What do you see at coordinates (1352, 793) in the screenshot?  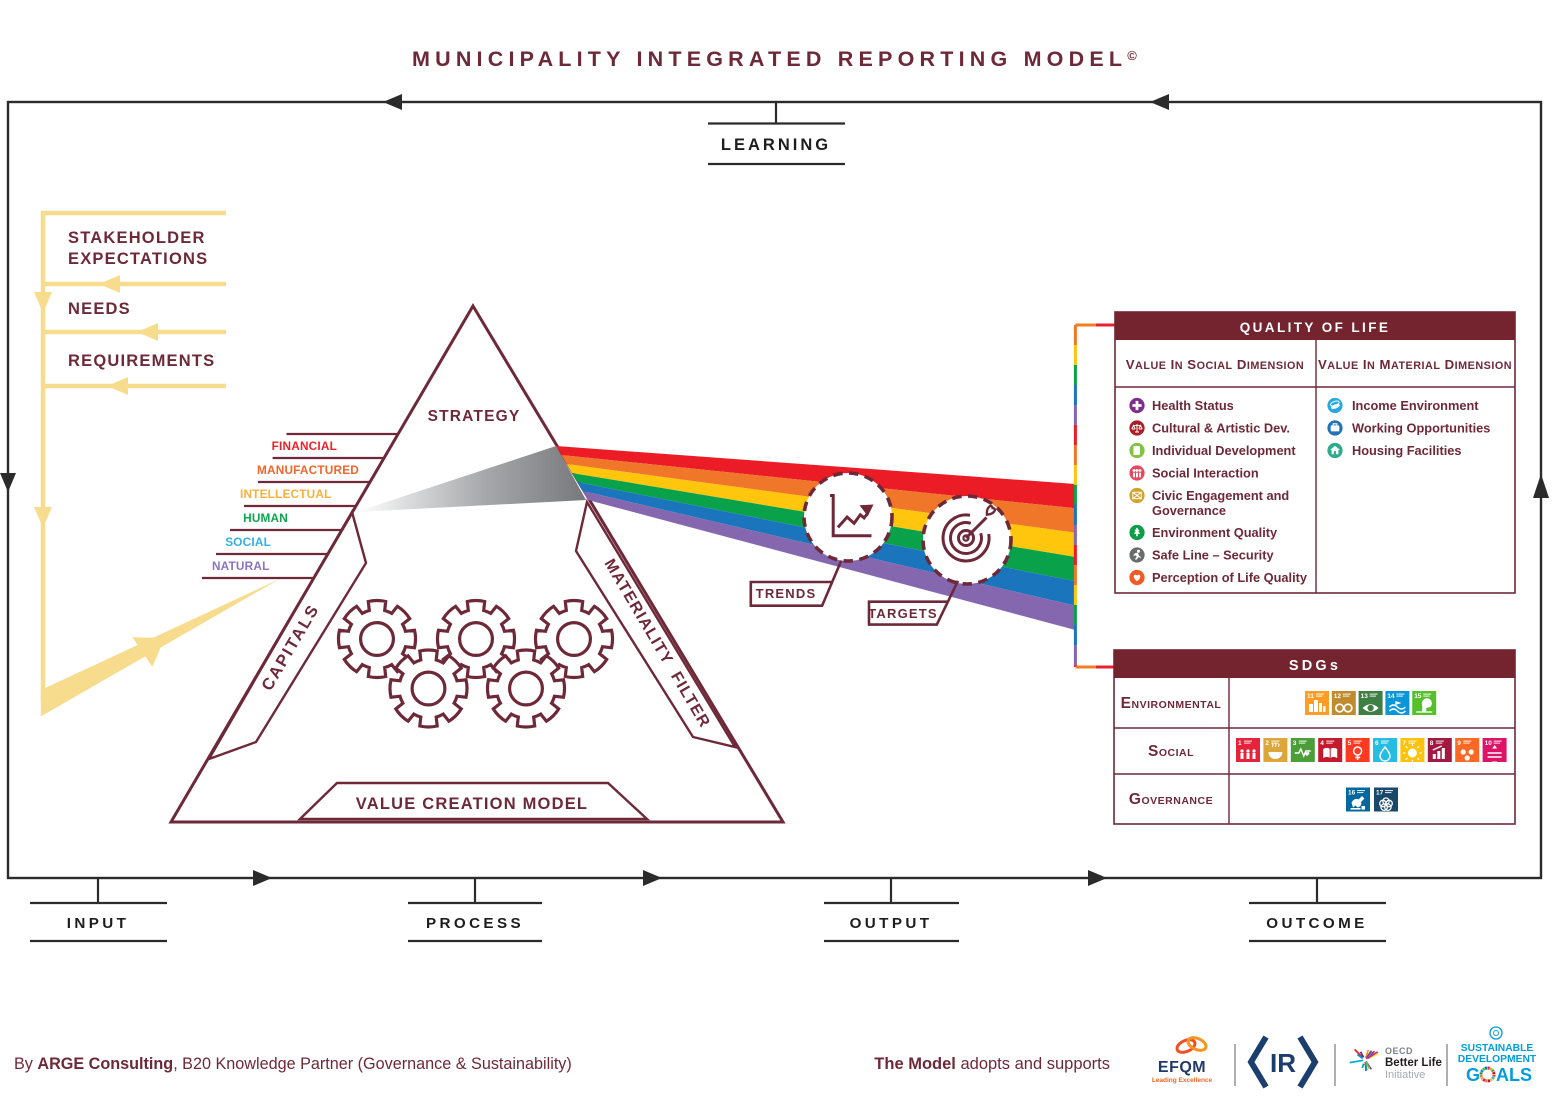 I see `svg-text: 16` at bounding box center [1352, 793].